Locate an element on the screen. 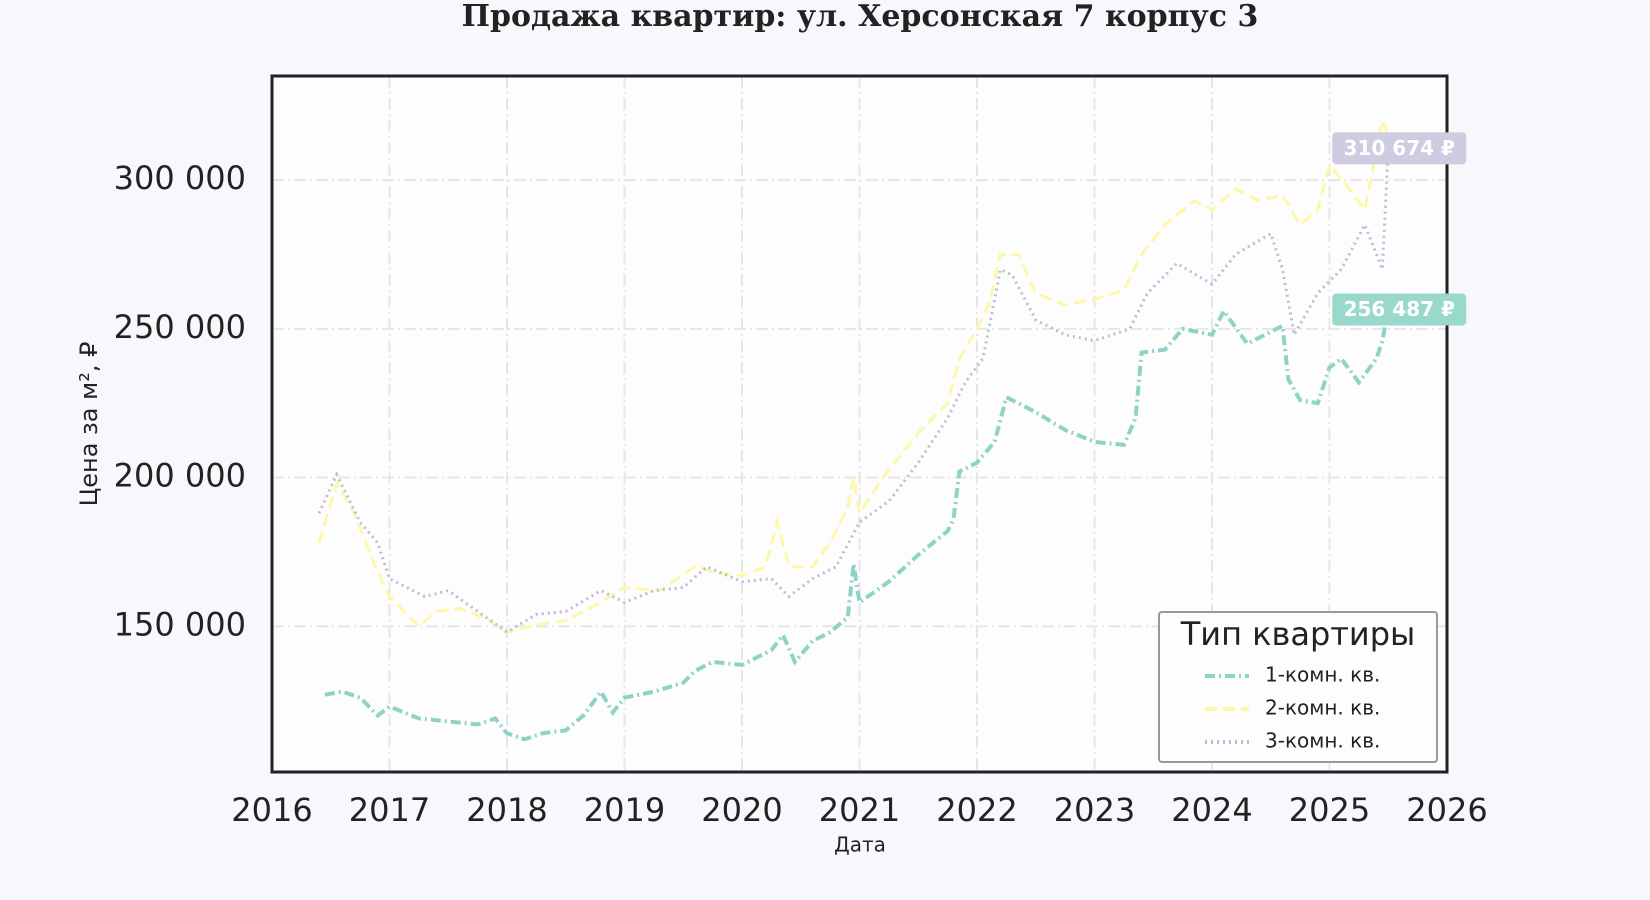 The width and height of the screenshot is (1650, 900). x-tick-label: 2026 is located at coordinates (1446, 810).